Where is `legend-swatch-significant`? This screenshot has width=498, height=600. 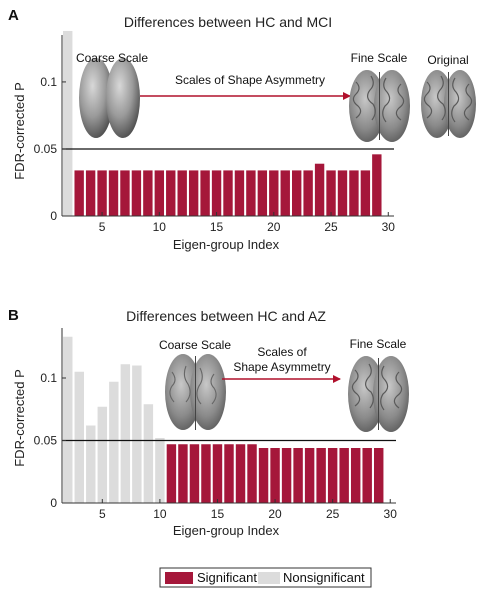
legend-swatch-significant is located at coordinates (179, 578).